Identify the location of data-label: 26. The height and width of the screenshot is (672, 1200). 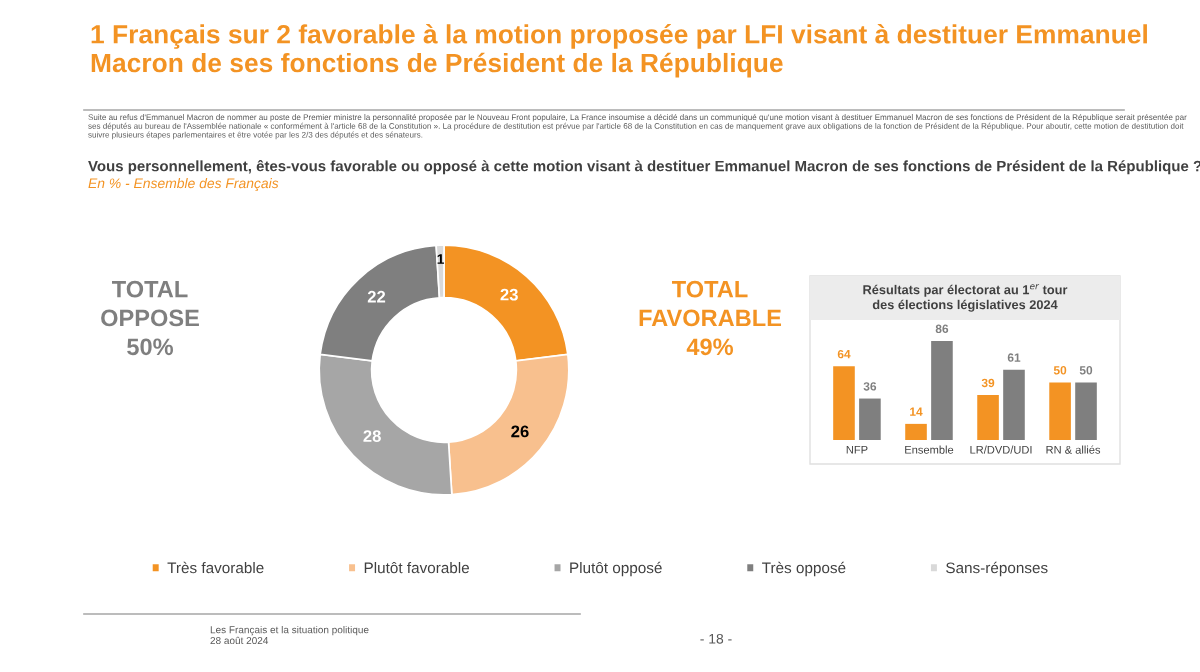
(520, 431).